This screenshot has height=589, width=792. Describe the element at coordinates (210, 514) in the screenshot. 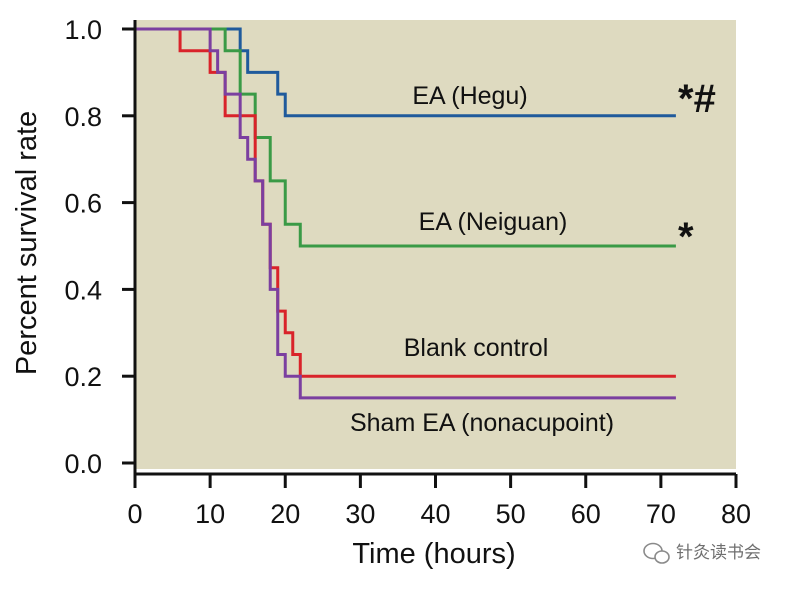

I see `x-tick-label-1: 10` at that location.